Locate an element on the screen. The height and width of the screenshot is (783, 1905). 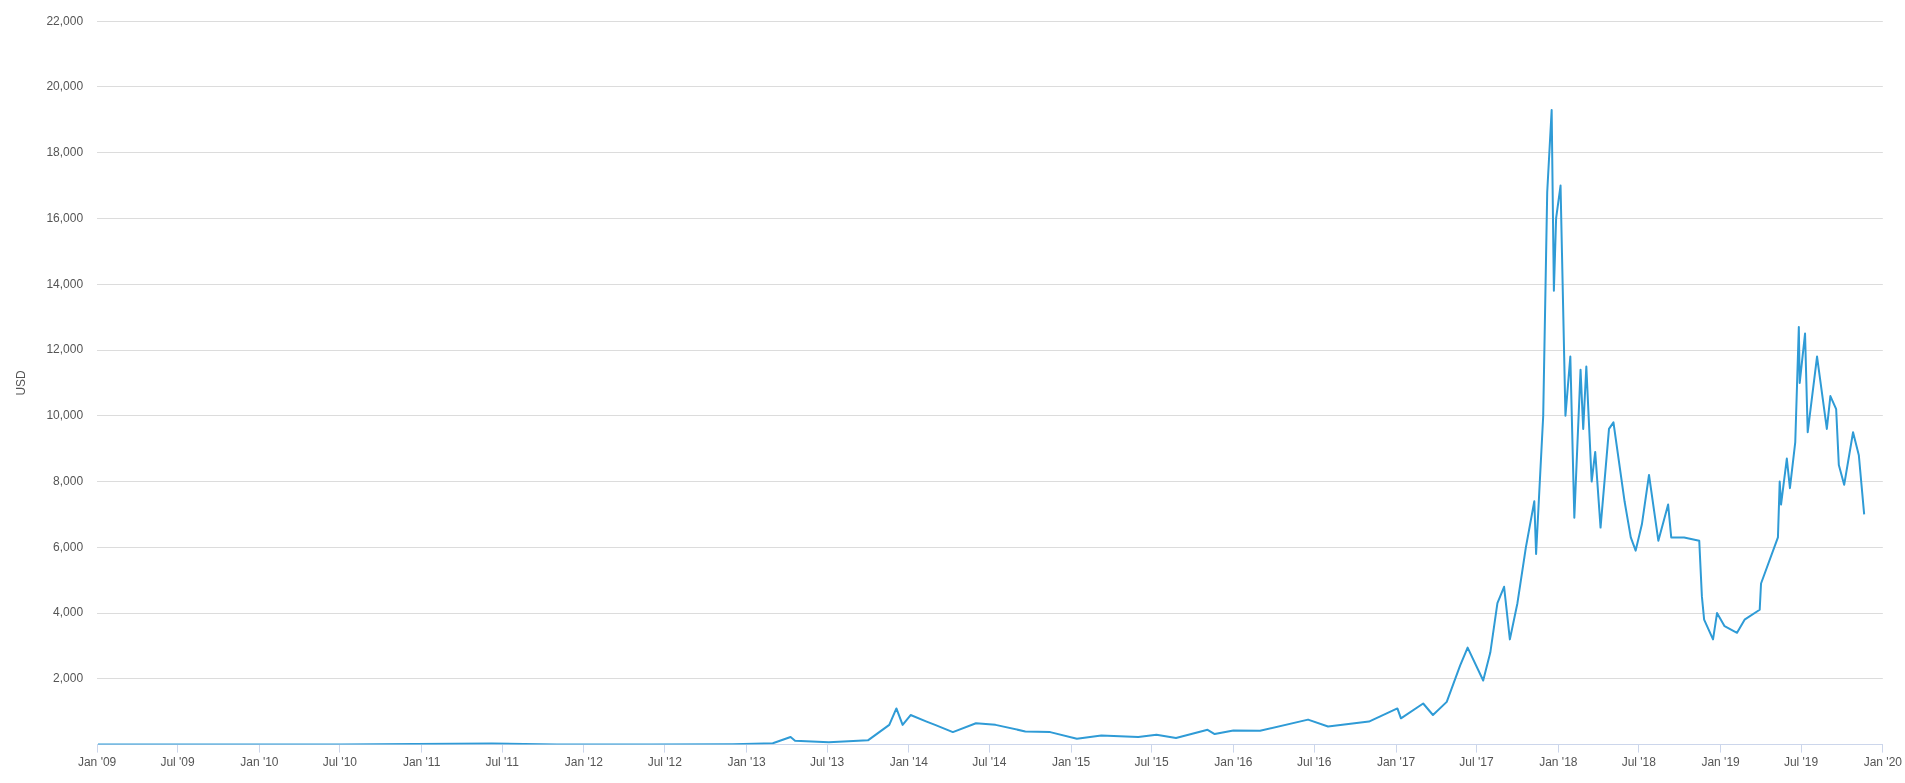
x-tick-label: Jan '12 is located at coordinates (584, 762).